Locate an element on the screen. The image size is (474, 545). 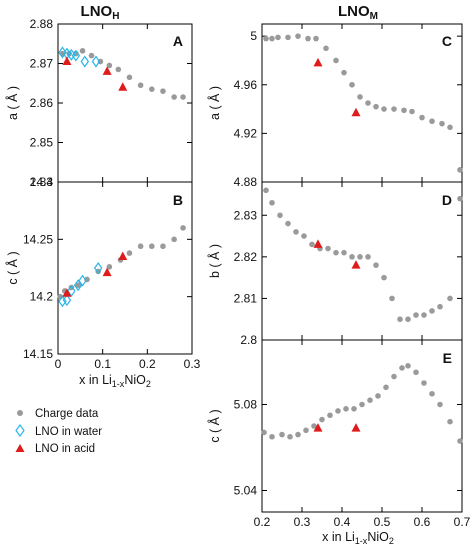
right-x-axis-label: x in Li1-xNiO2 is located at coordinates (358, 537).